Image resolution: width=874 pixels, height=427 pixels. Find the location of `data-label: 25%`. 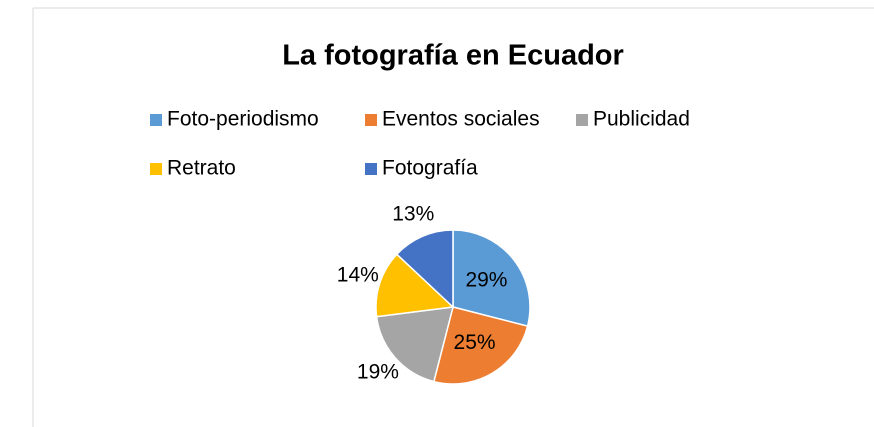

data-label: 25% is located at coordinates (475, 342).